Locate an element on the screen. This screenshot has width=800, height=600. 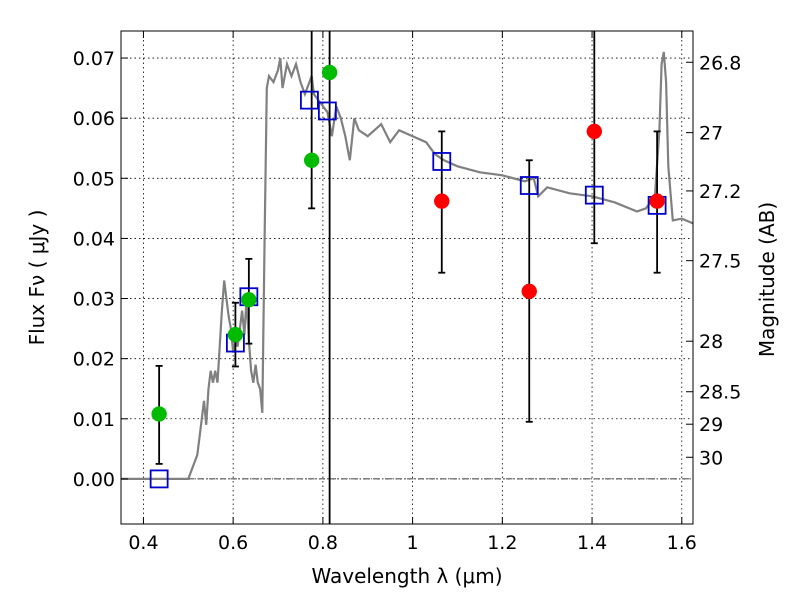
x-tick-label: 0.6 is located at coordinates (233, 543).